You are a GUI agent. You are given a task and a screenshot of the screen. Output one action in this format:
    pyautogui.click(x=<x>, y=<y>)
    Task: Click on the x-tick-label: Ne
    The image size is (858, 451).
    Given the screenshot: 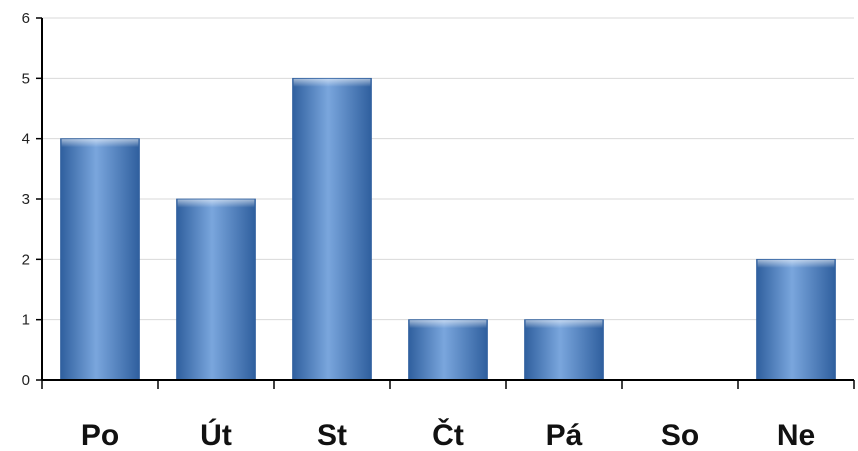 What is the action you would take?
    pyautogui.click(x=796, y=435)
    